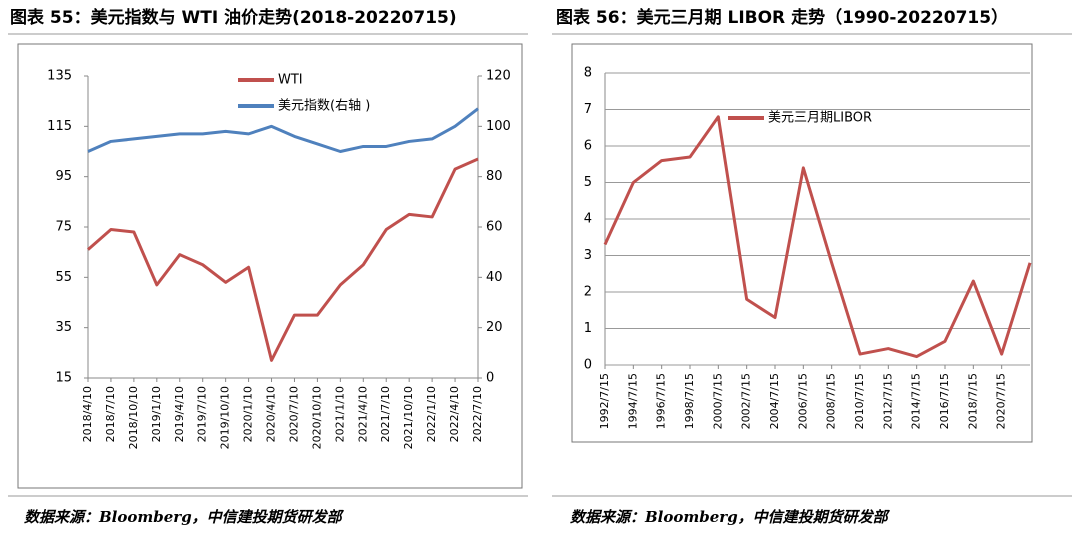 This screenshot has height=544, width=1080. Describe the element at coordinates (498, 76) in the screenshot. I see `y2-tick-label: 120` at that location.